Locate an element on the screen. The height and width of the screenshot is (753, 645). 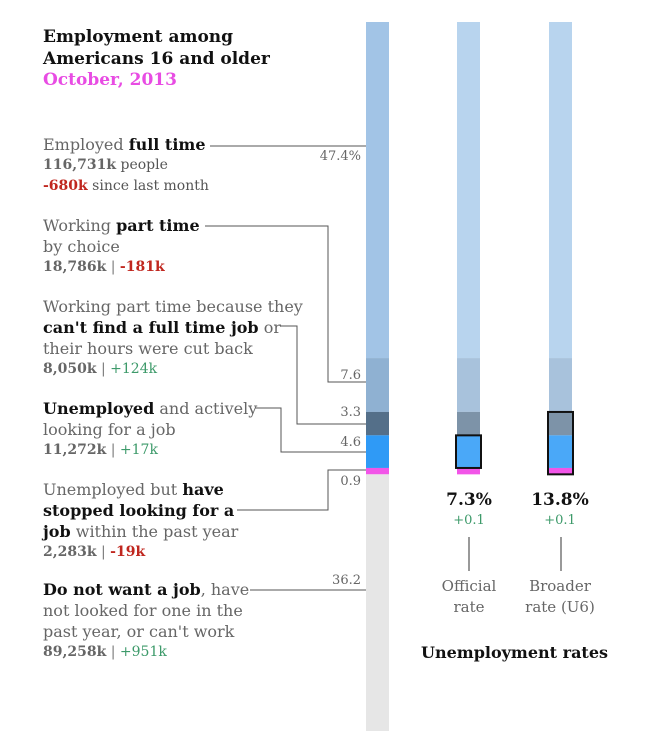
official-rate-box is located at coordinates (468, 451).